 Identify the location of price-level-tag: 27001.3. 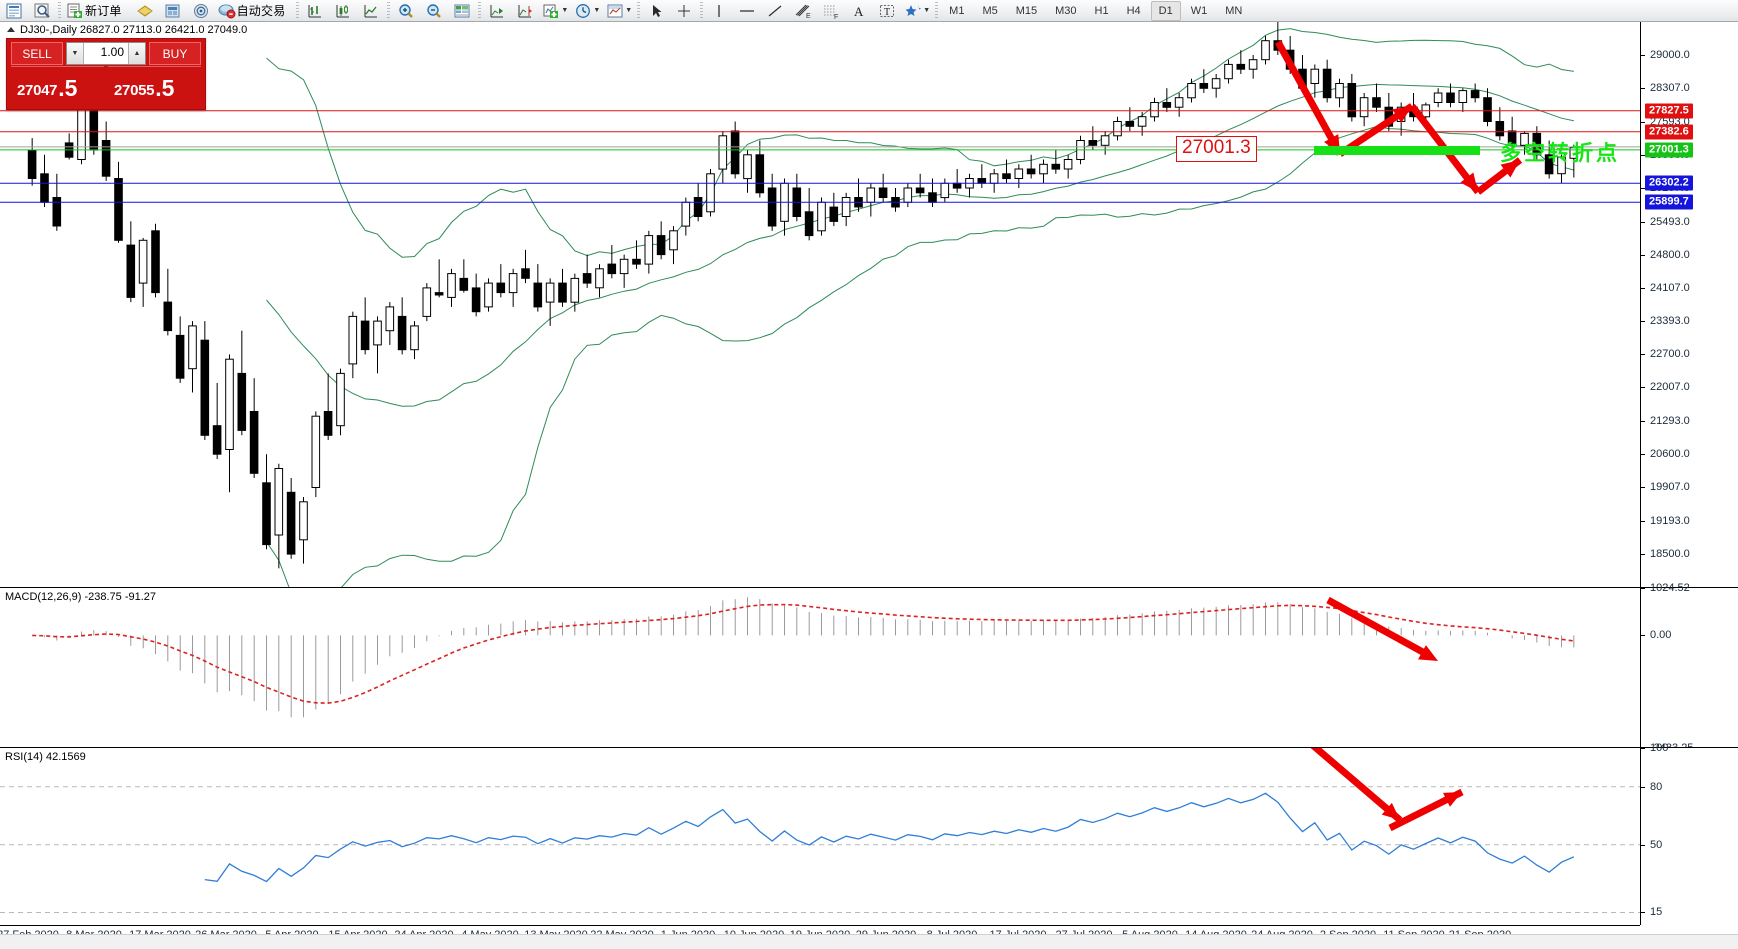
(1669, 150).